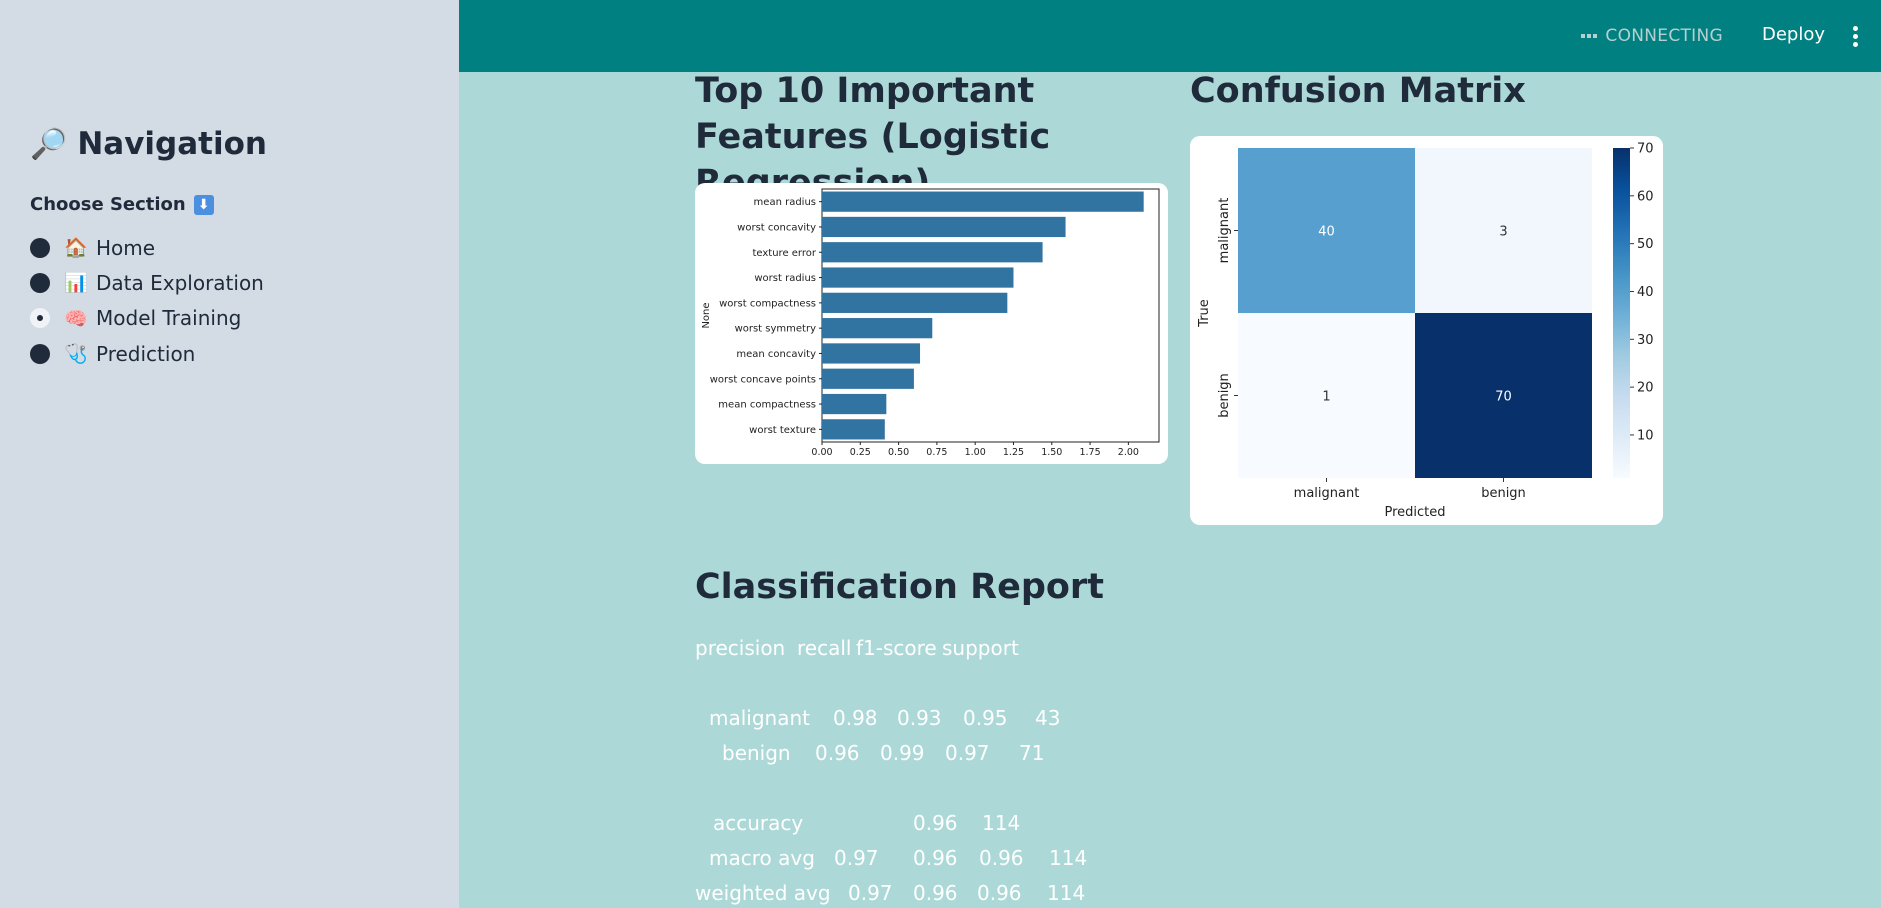 Image resolution: width=1881 pixels, height=908 pixels. Describe the element at coordinates (821, 452) in the screenshot. I see `x-tick-label: 0.00` at that location.